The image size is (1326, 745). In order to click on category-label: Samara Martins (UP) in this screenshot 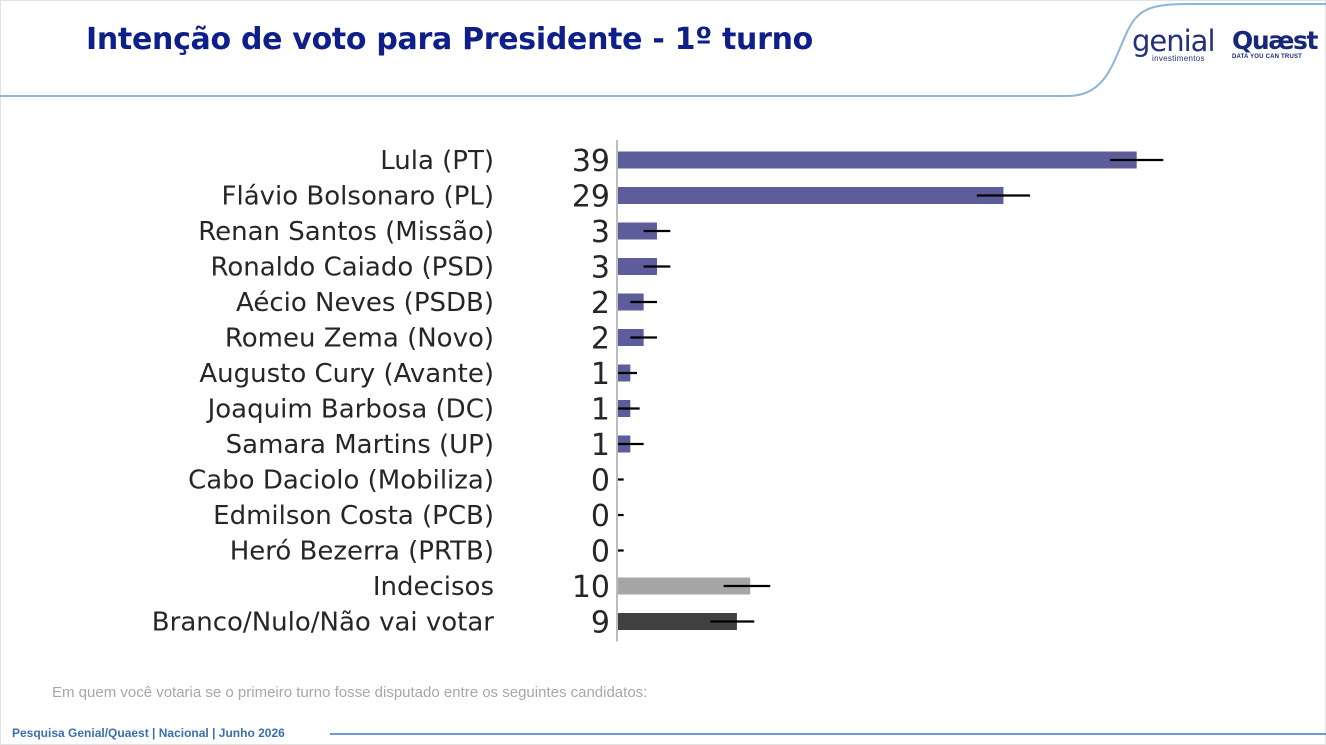, I will do `click(360, 445)`.